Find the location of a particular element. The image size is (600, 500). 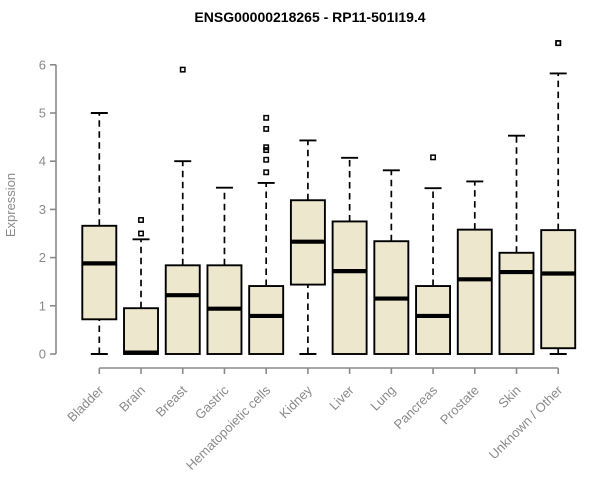

y-tick-label: 0 is located at coordinates (42, 354).